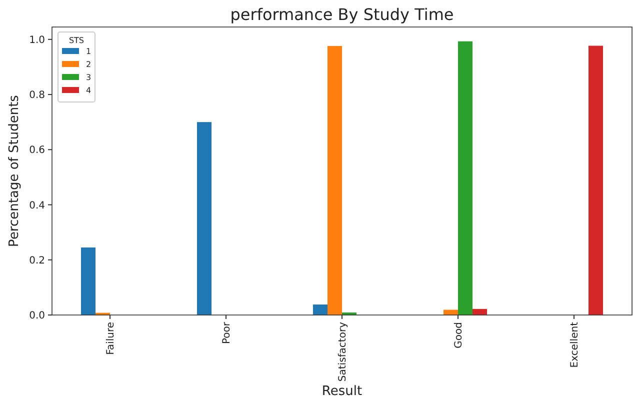  What do you see at coordinates (37, 316) in the screenshot?
I see `y-tick-label: 0.0` at bounding box center [37, 316].